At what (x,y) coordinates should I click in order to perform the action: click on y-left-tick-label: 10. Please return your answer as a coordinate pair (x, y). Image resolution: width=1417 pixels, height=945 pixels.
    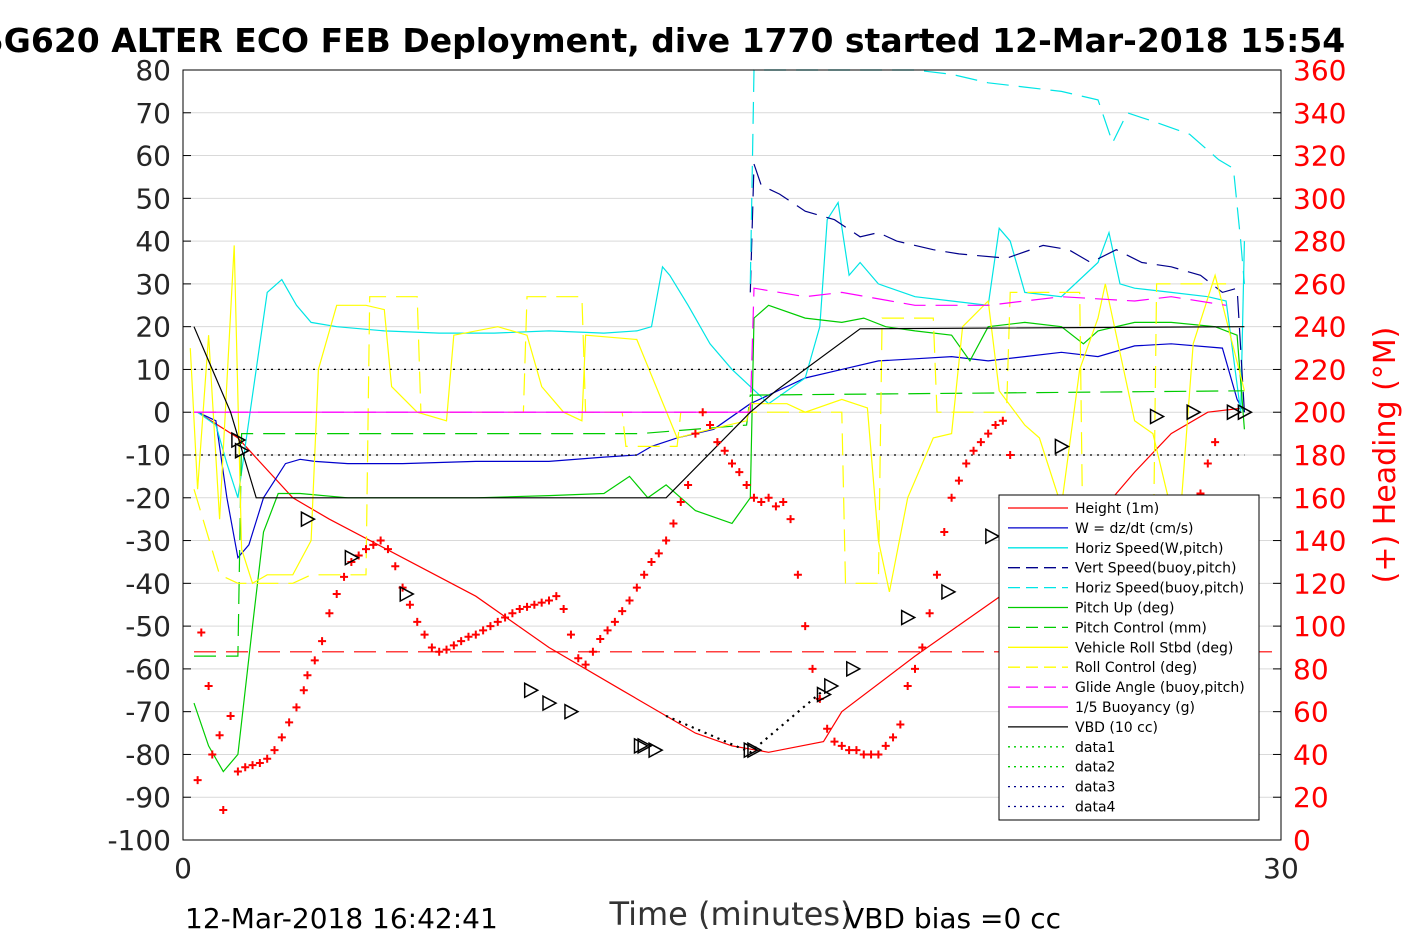
    Looking at the image, I should click on (153, 369).